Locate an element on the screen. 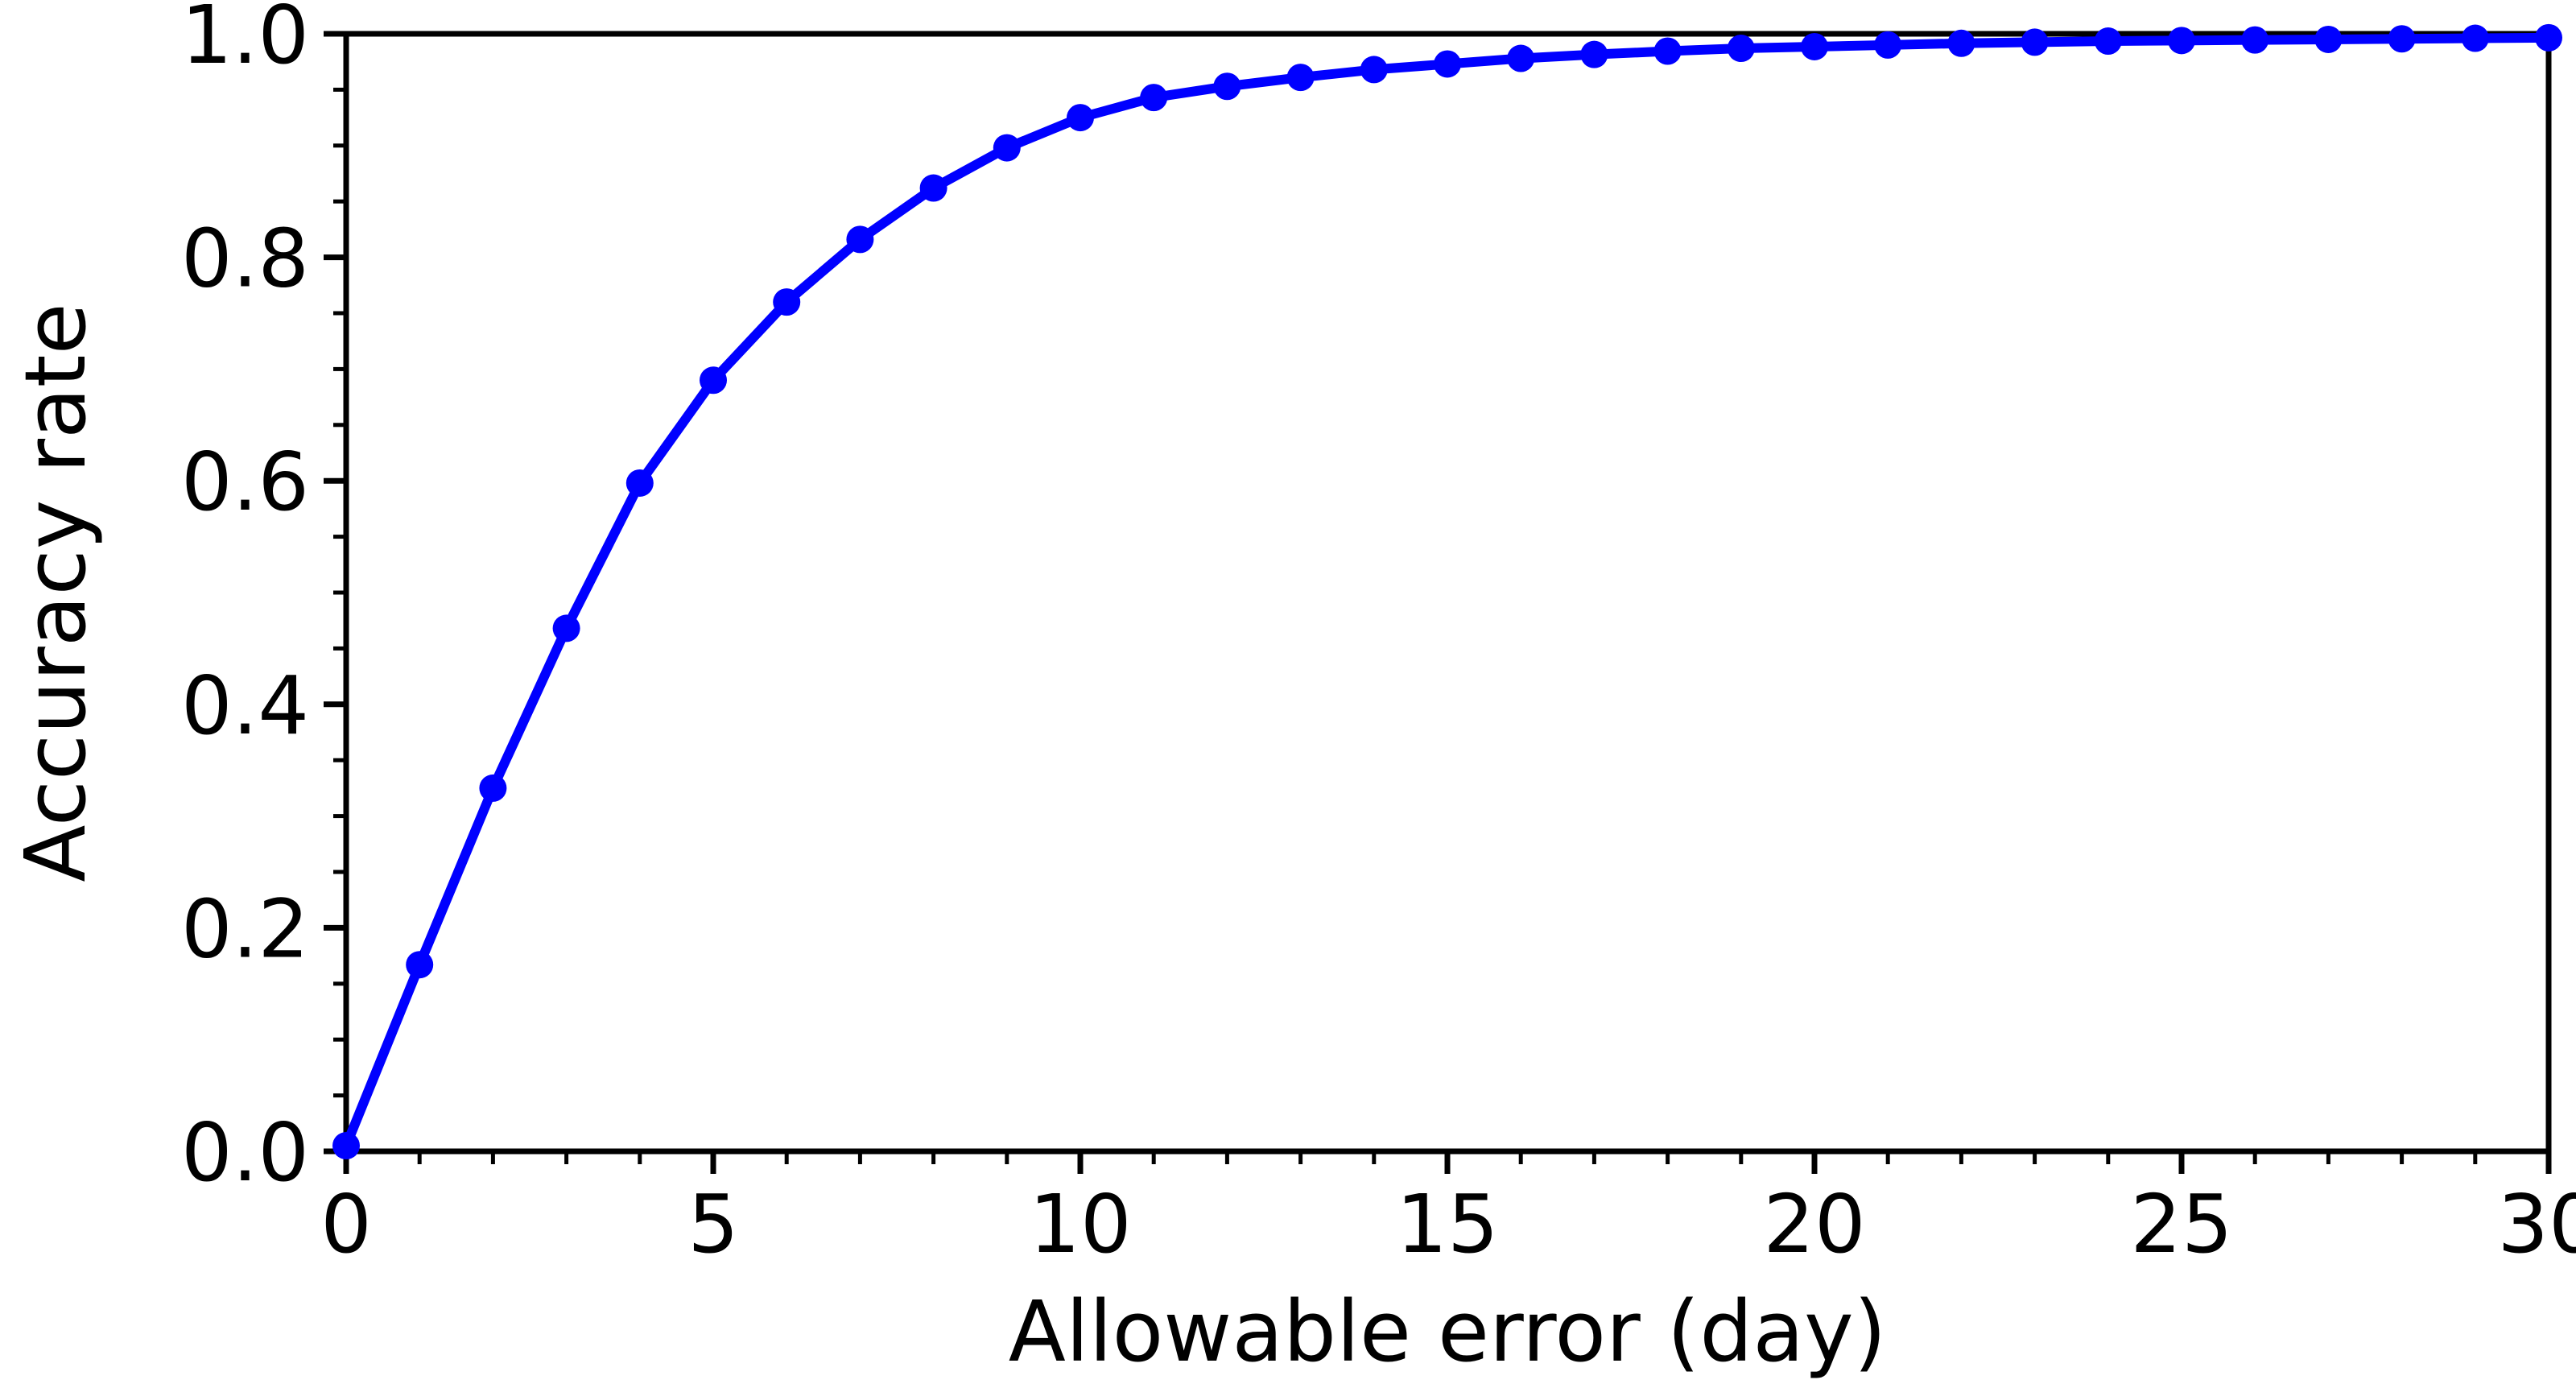 The width and height of the screenshot is (2576, 1384). x-axis-label: Allowable error (day) is located at coordinates (1448, 1332).